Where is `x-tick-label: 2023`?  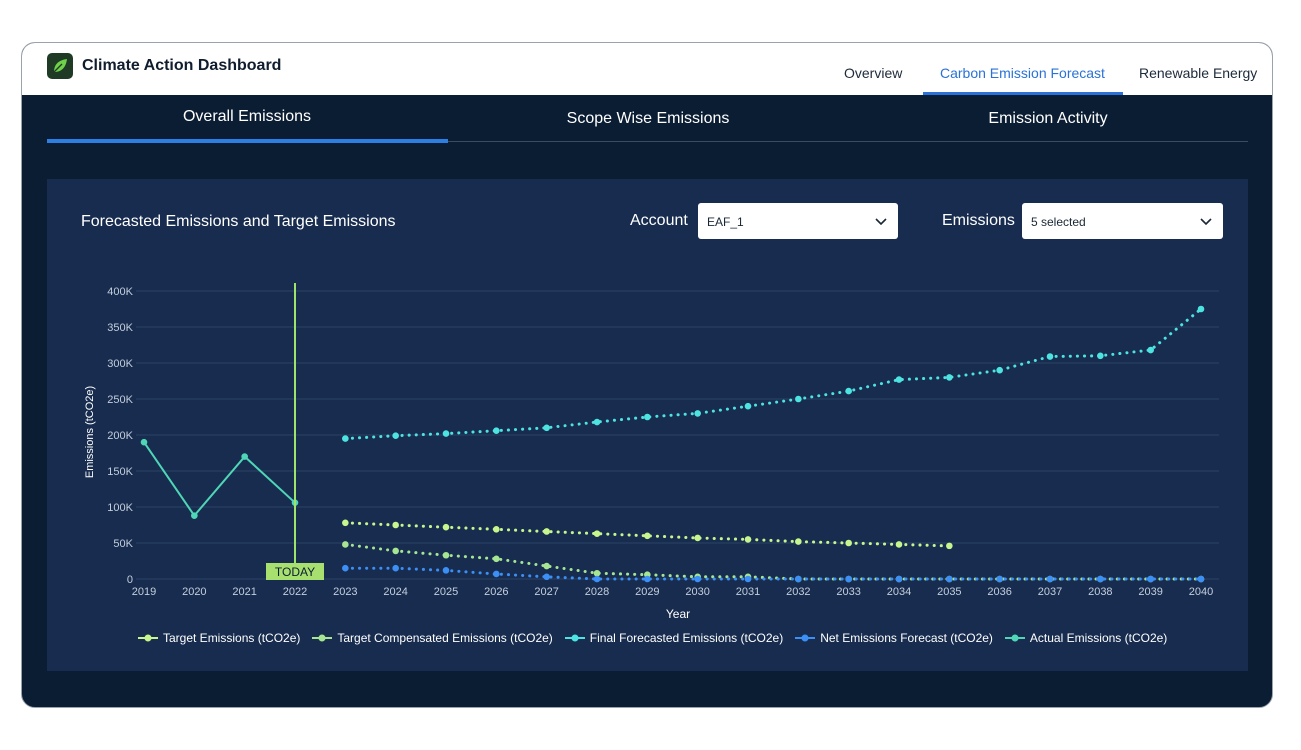 x-tick-label: 2023 is located at coordinates (345, 592).